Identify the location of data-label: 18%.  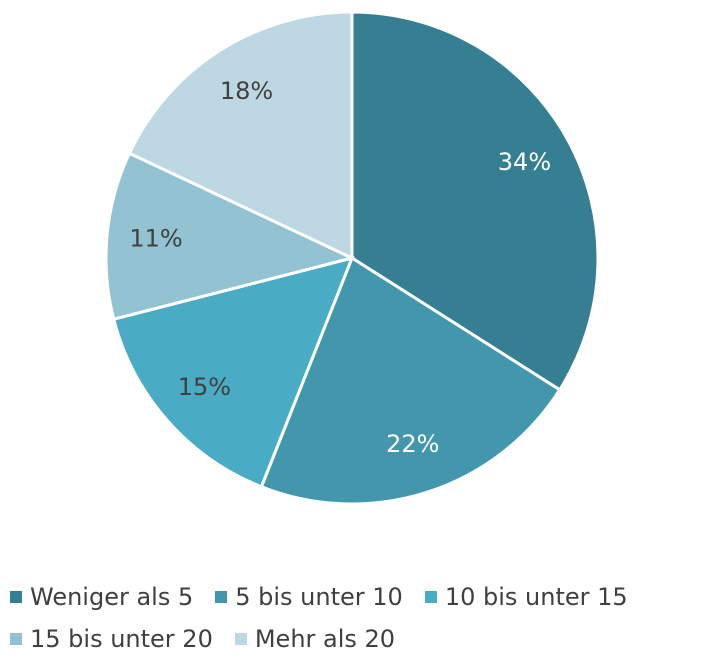
(246, 91).